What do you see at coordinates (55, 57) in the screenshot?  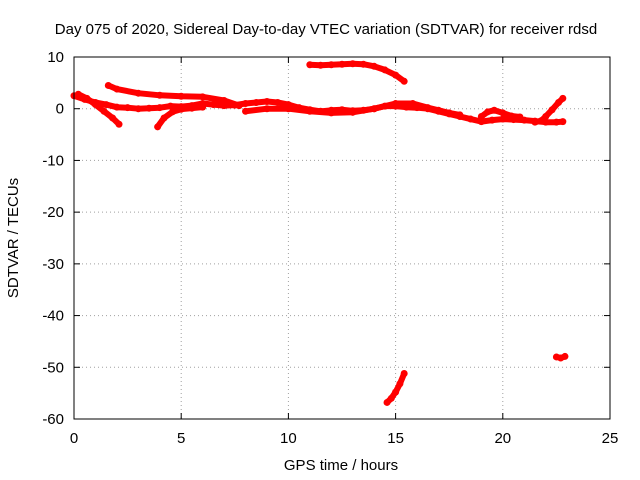 I see `y-tick-label: 10` at bounding box center [55, 57].